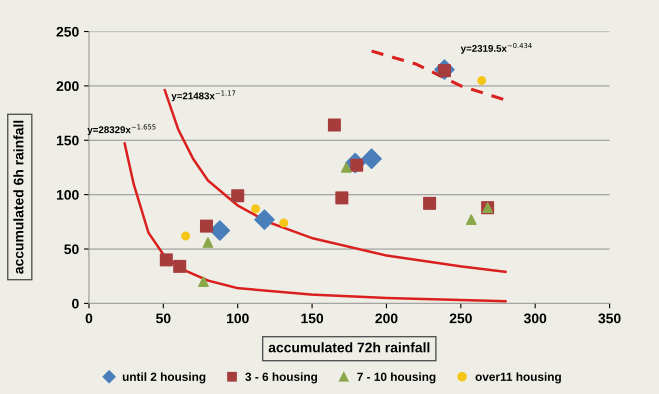 The height and width of the screenshot is (394, 659). Describe the element at coordinates (203, 96) in the screenshot. I see `annotation: y=21483x$^{−1.17}$` at that location.